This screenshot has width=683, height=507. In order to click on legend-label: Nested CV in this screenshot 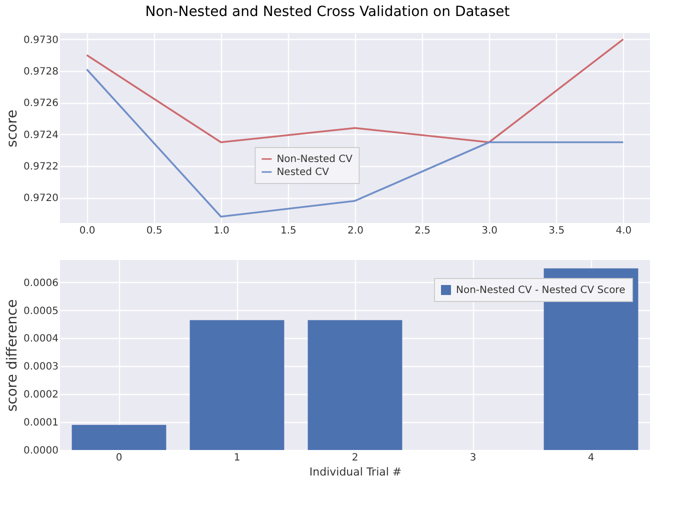, I will do `click(303, 172)`.